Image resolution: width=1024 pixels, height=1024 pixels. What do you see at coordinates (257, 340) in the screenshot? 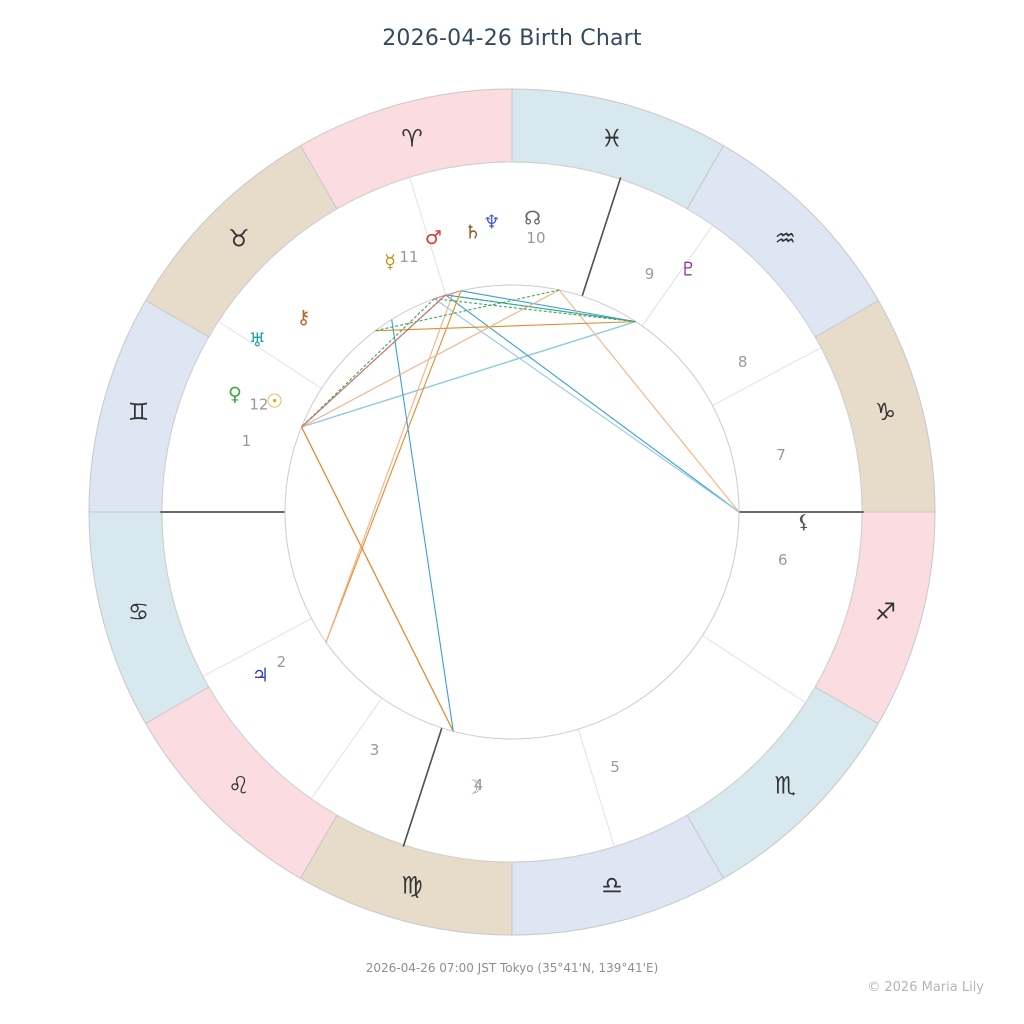
I see `uranus-glyph: ♅︎` at bounding box center [257, 340].